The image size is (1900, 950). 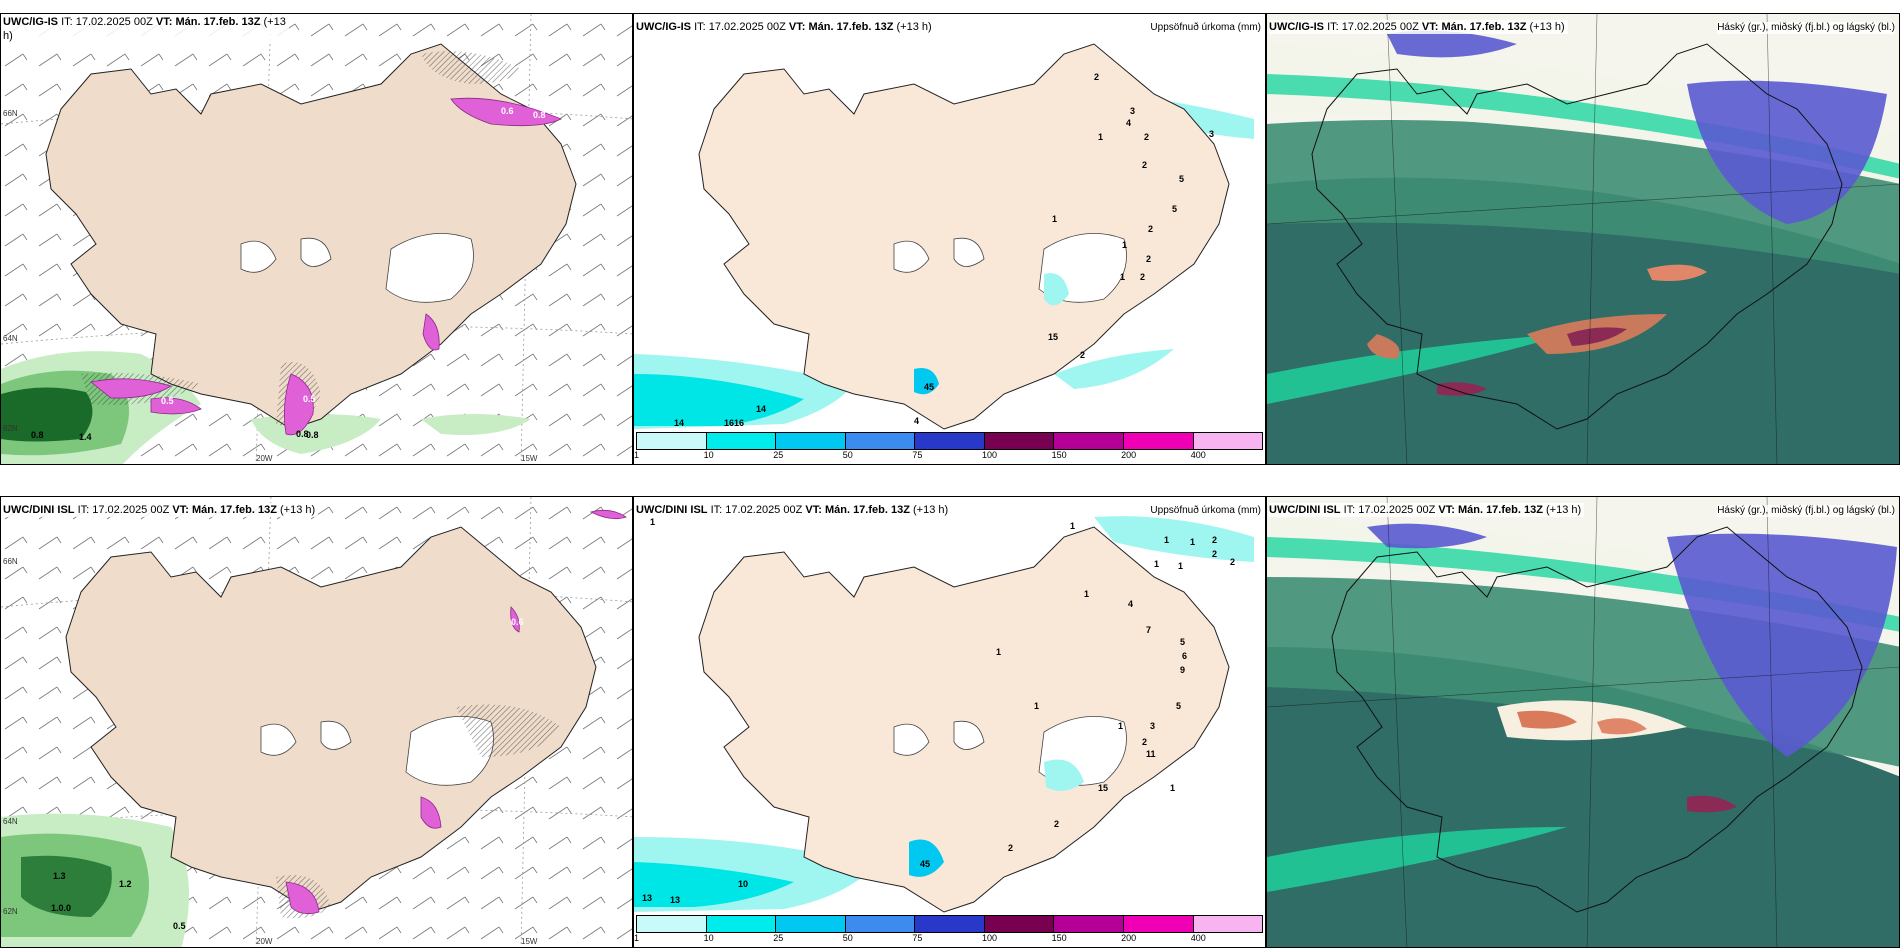 What do you see at coordinates (729, 423) in the screenshot?
I see `precip-value: 16` at bounding box center [729, 423].